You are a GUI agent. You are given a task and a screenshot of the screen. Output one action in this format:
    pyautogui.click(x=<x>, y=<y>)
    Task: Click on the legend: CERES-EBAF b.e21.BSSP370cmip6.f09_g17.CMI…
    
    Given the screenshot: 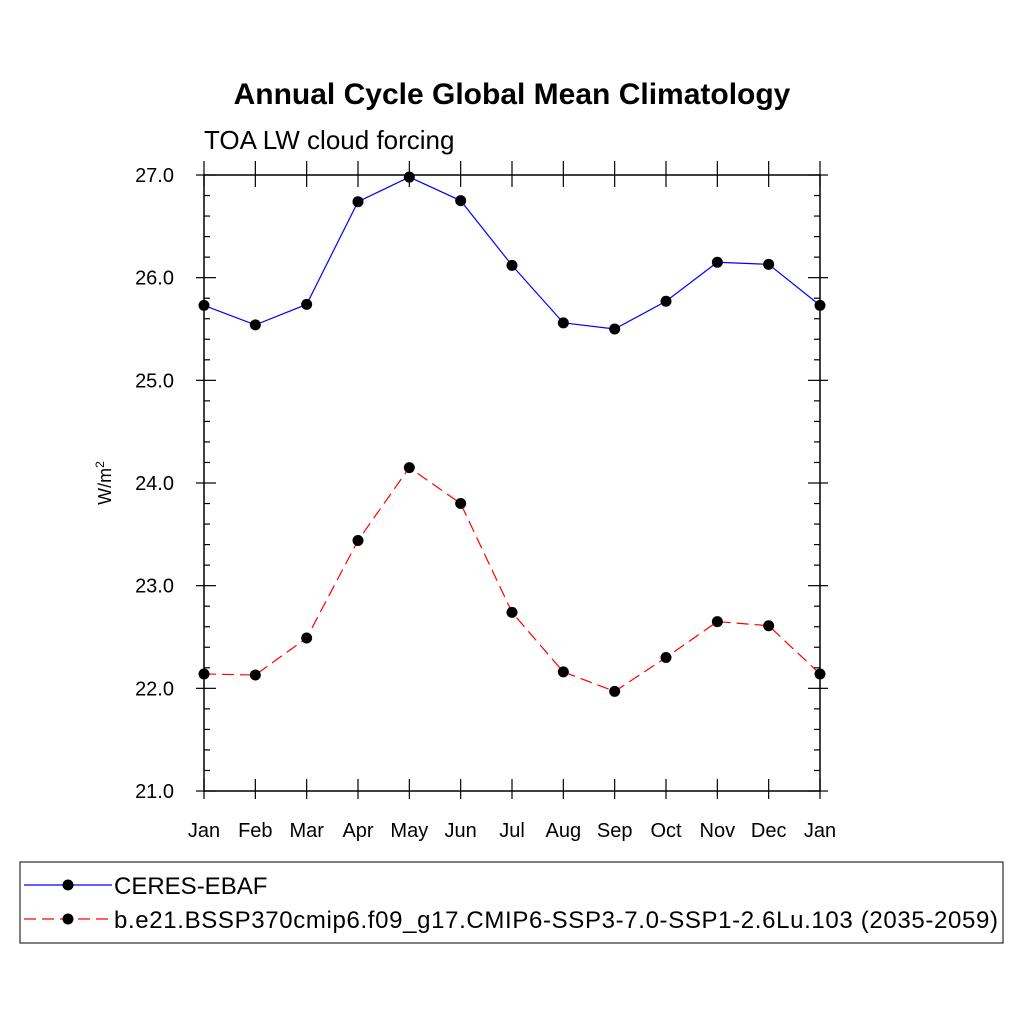 What is the action you would take?
    pyautogui.click(x=511, y=903)
    